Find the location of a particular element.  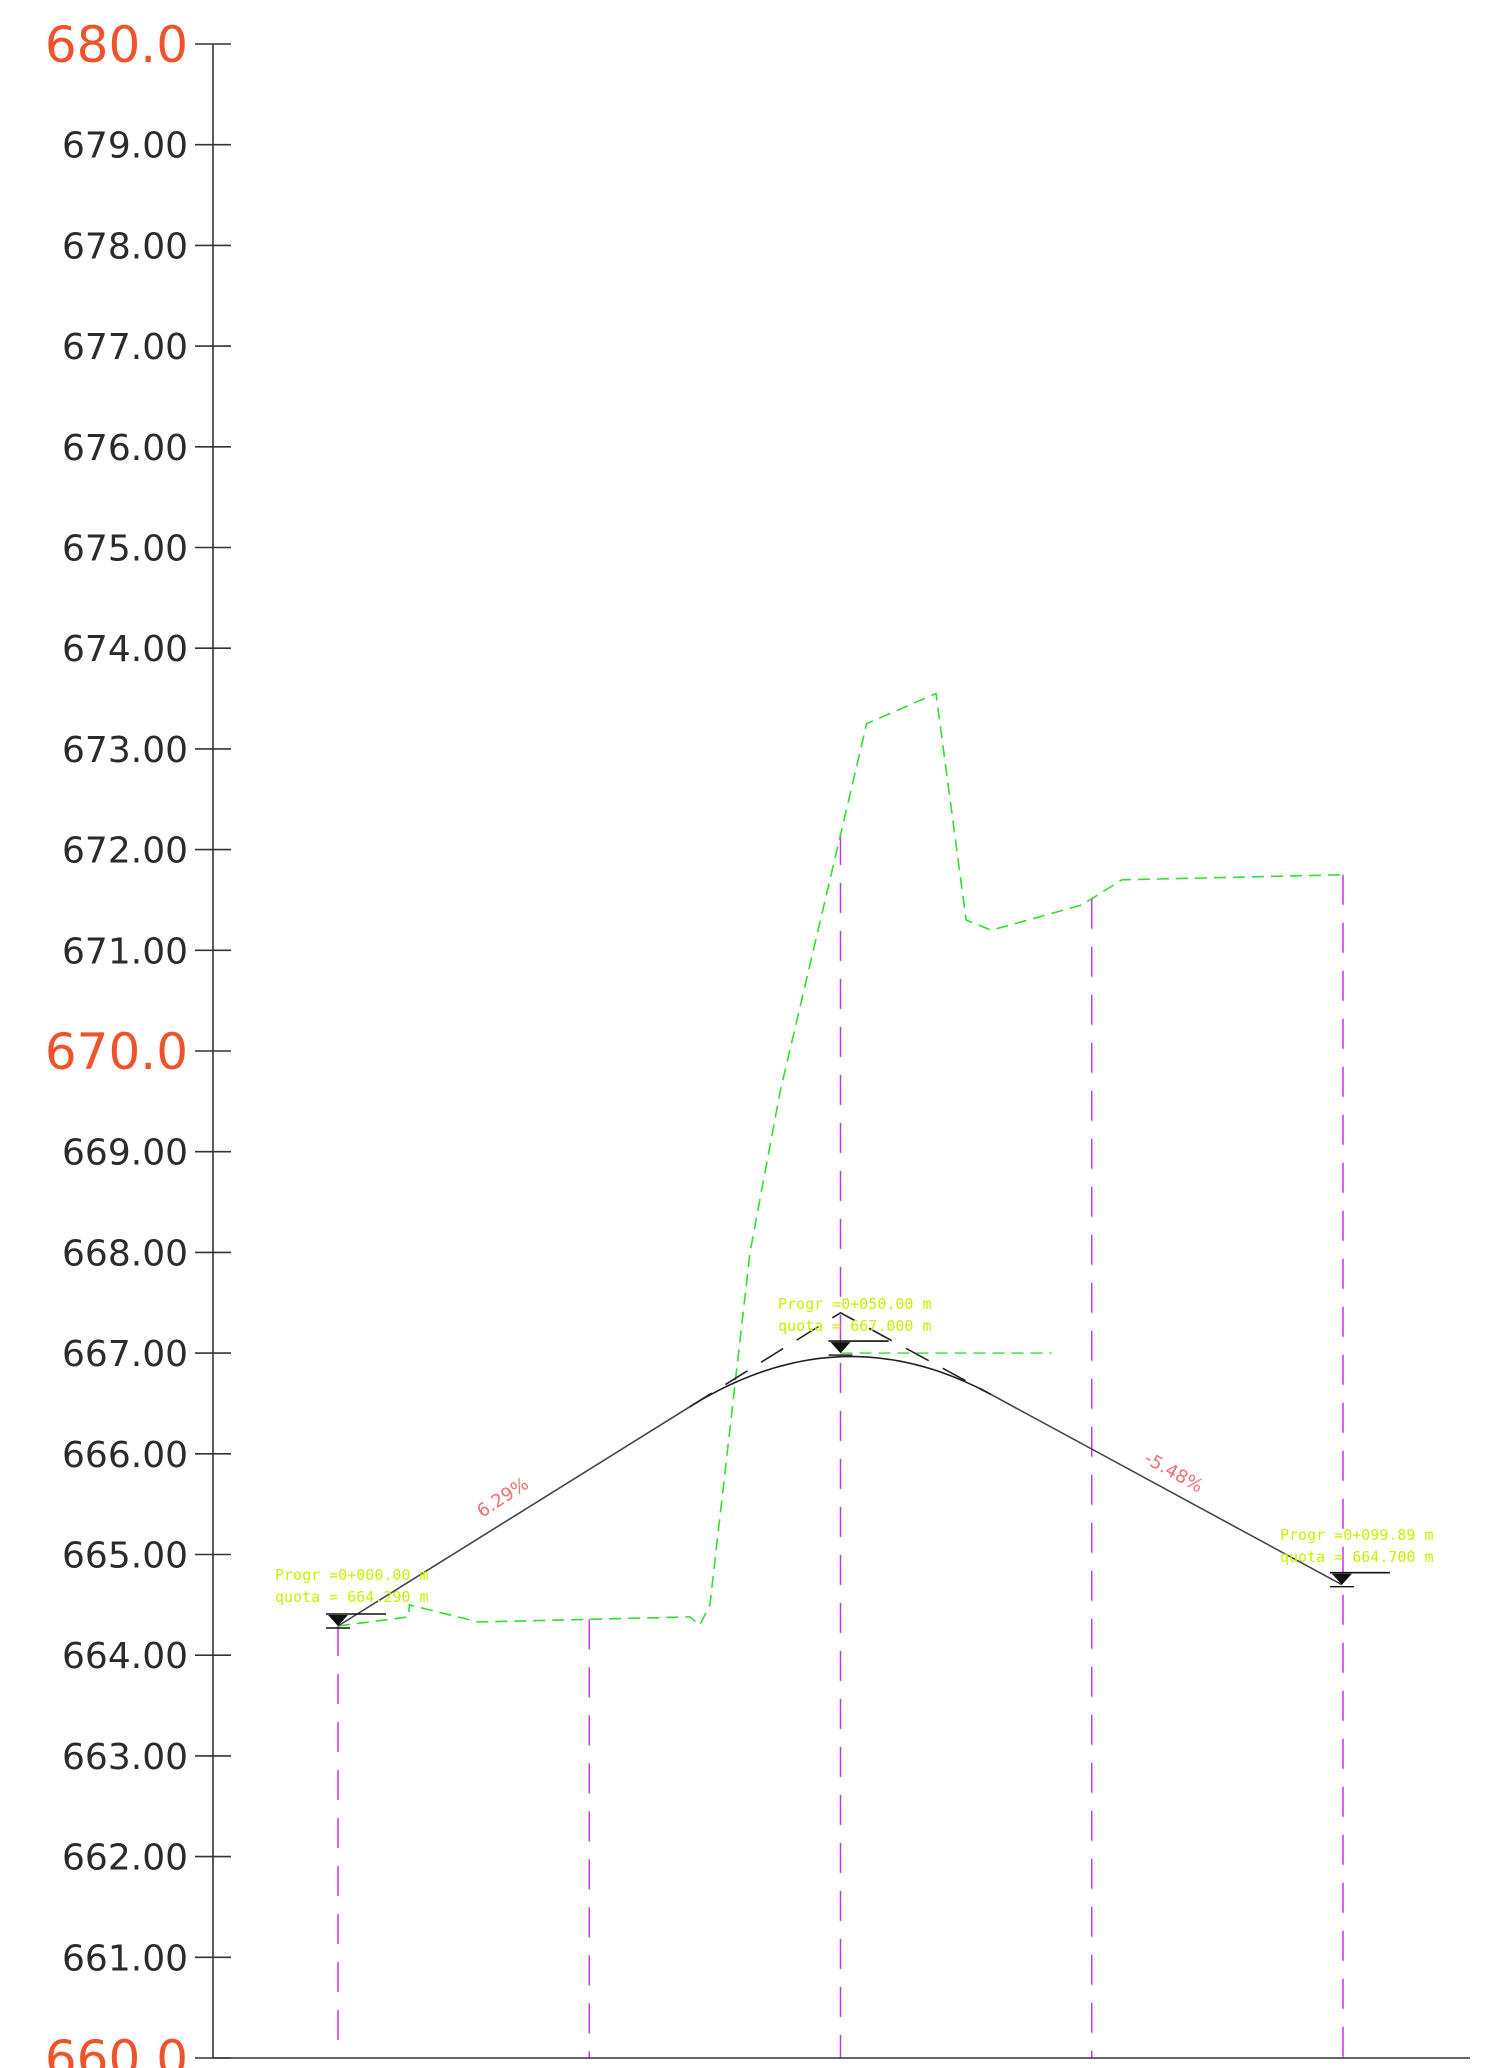

axis-tick-label: 662.00 is located at coordinates (125, 1858).